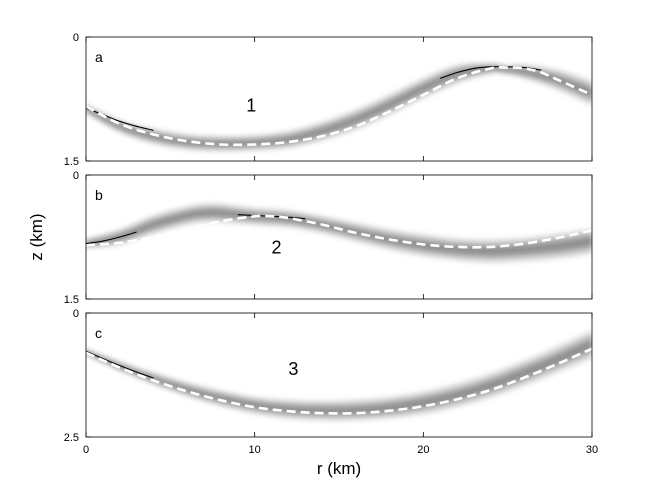 This screenshot has height=485, width=654. I want to click on dashed-line-b, so click(339, 231).